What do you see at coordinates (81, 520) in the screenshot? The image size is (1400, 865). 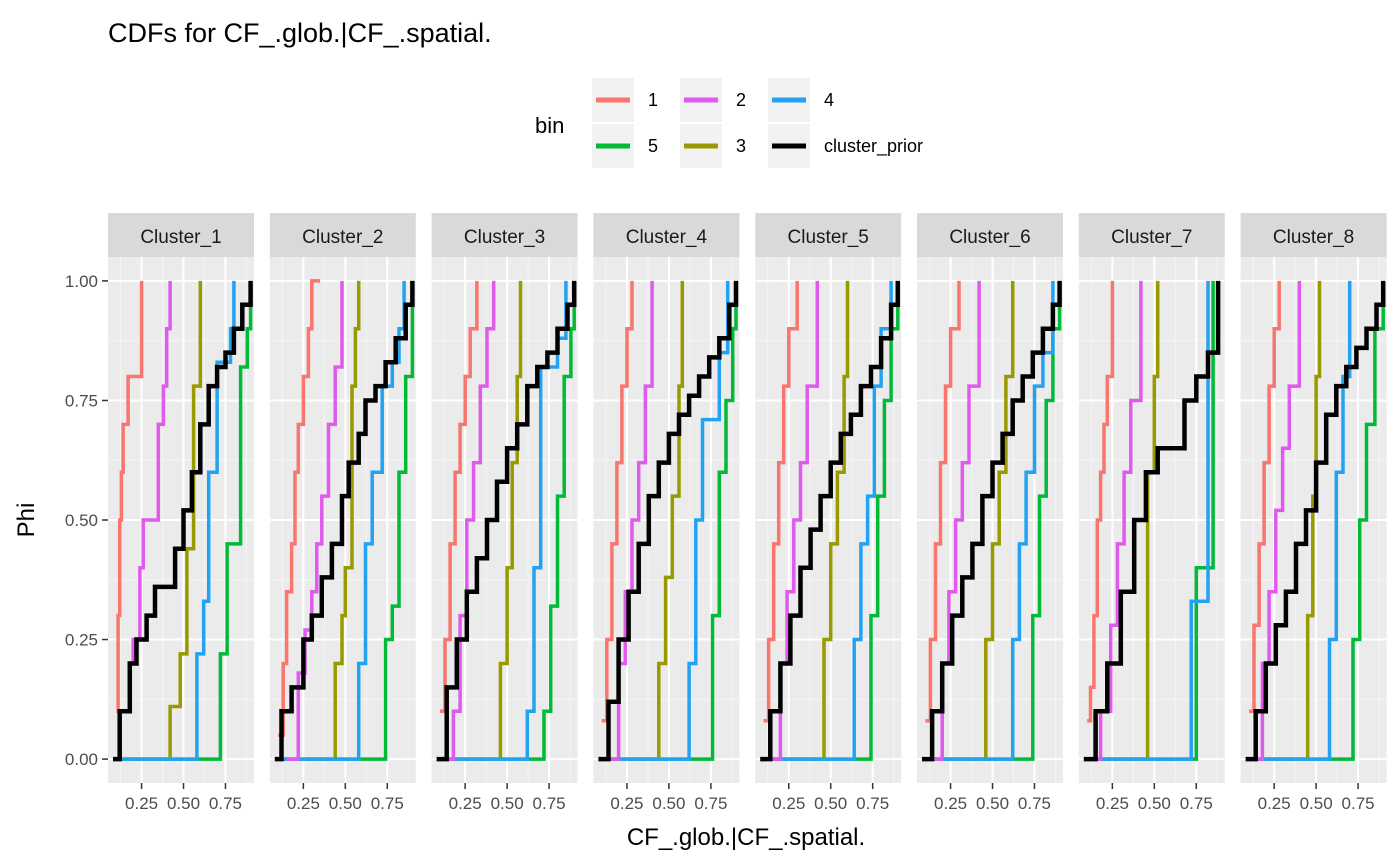 I see `y-tick-label: 0.50` at bounding box center [81, 520].